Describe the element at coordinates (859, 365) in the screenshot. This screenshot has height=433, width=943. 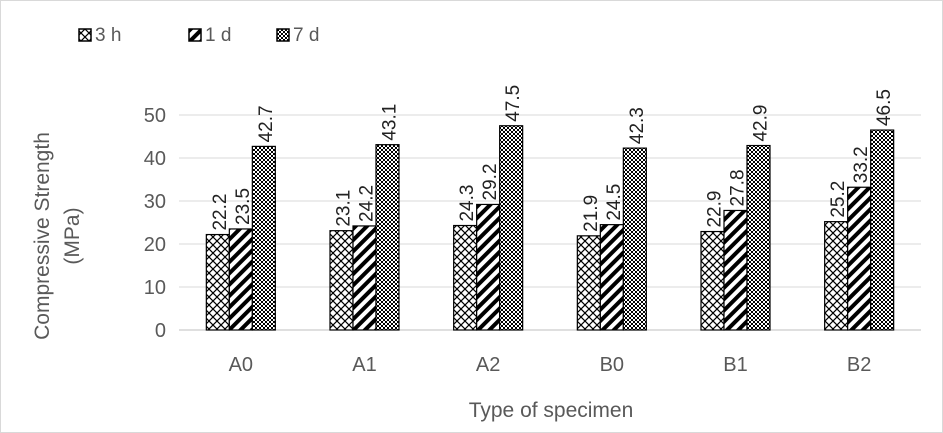
I see `x-tick-B2: B2` at that location.